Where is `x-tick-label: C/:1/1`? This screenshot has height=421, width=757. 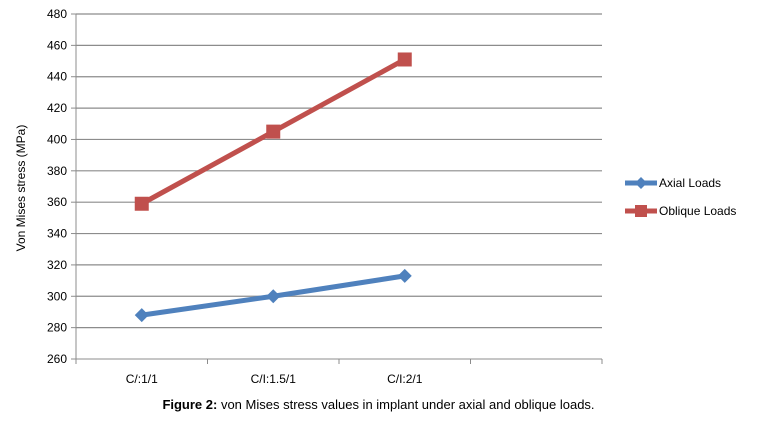 x-tick-label: C/:1/1 is located at coordinates (142, 379).